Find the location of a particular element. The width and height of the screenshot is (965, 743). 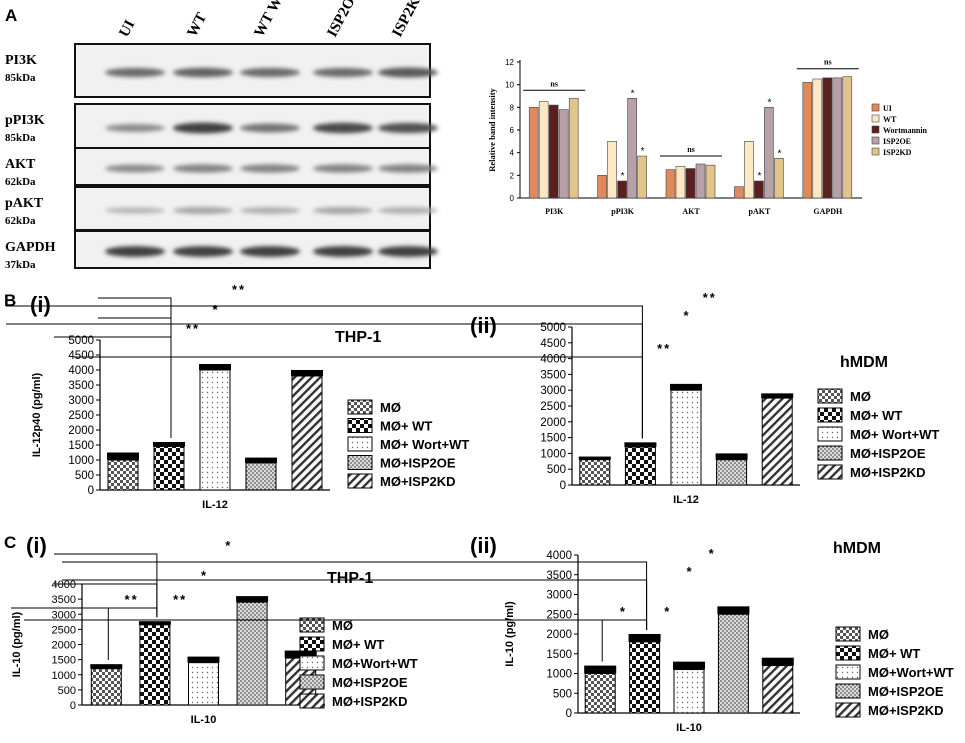

bi-significance-bracket is located at coordinates (135, 367).